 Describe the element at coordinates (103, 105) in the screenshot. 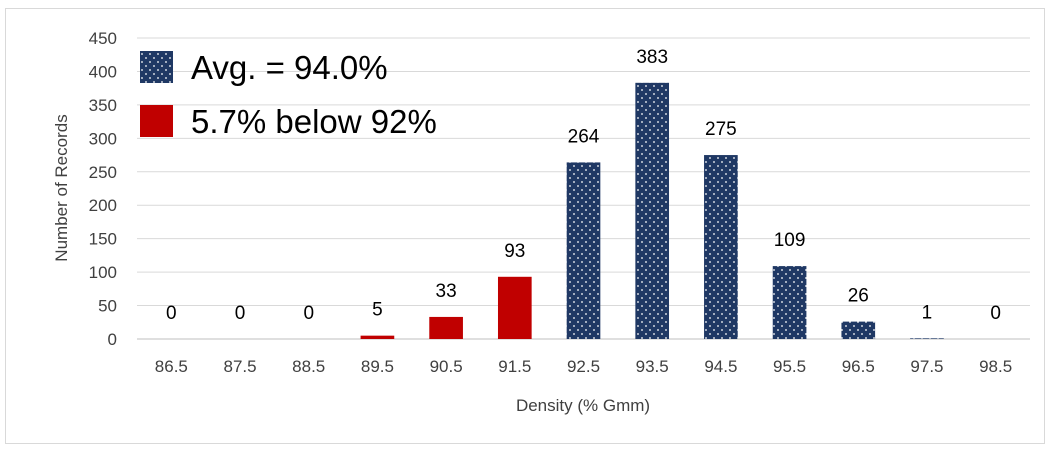

I see `y-tick-label: 350` at that location.